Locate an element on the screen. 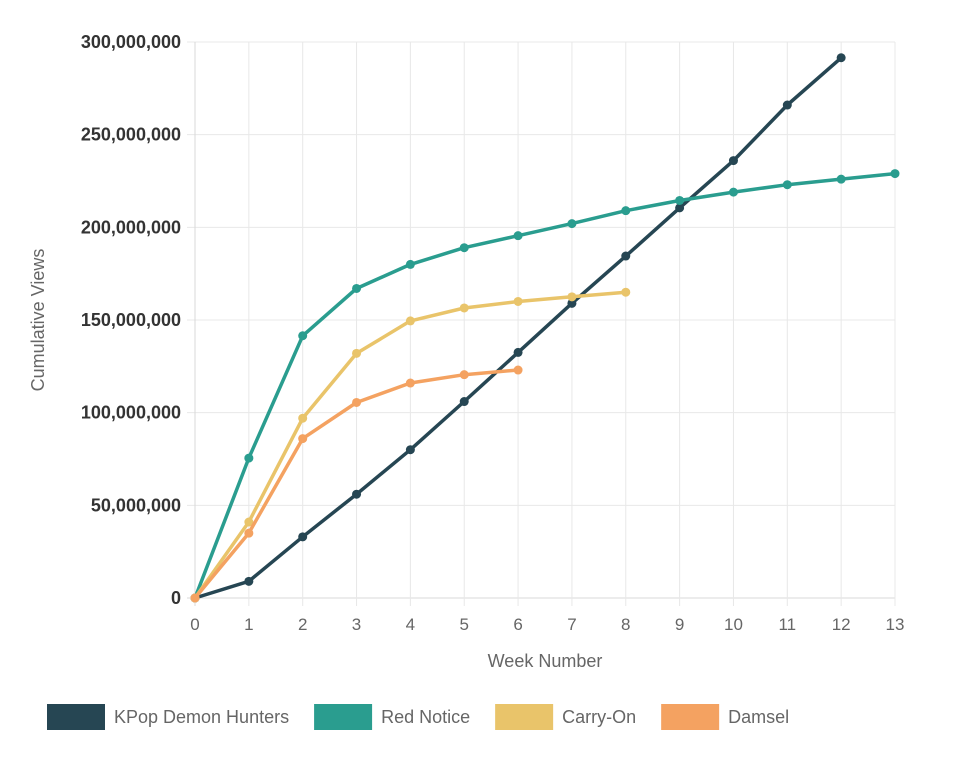 The image size is (966, 764). x-axis-ticks: 0 1 2 3 4 5 6 7 8 9 10 11 12 13 is located at coordinates (547, 624).